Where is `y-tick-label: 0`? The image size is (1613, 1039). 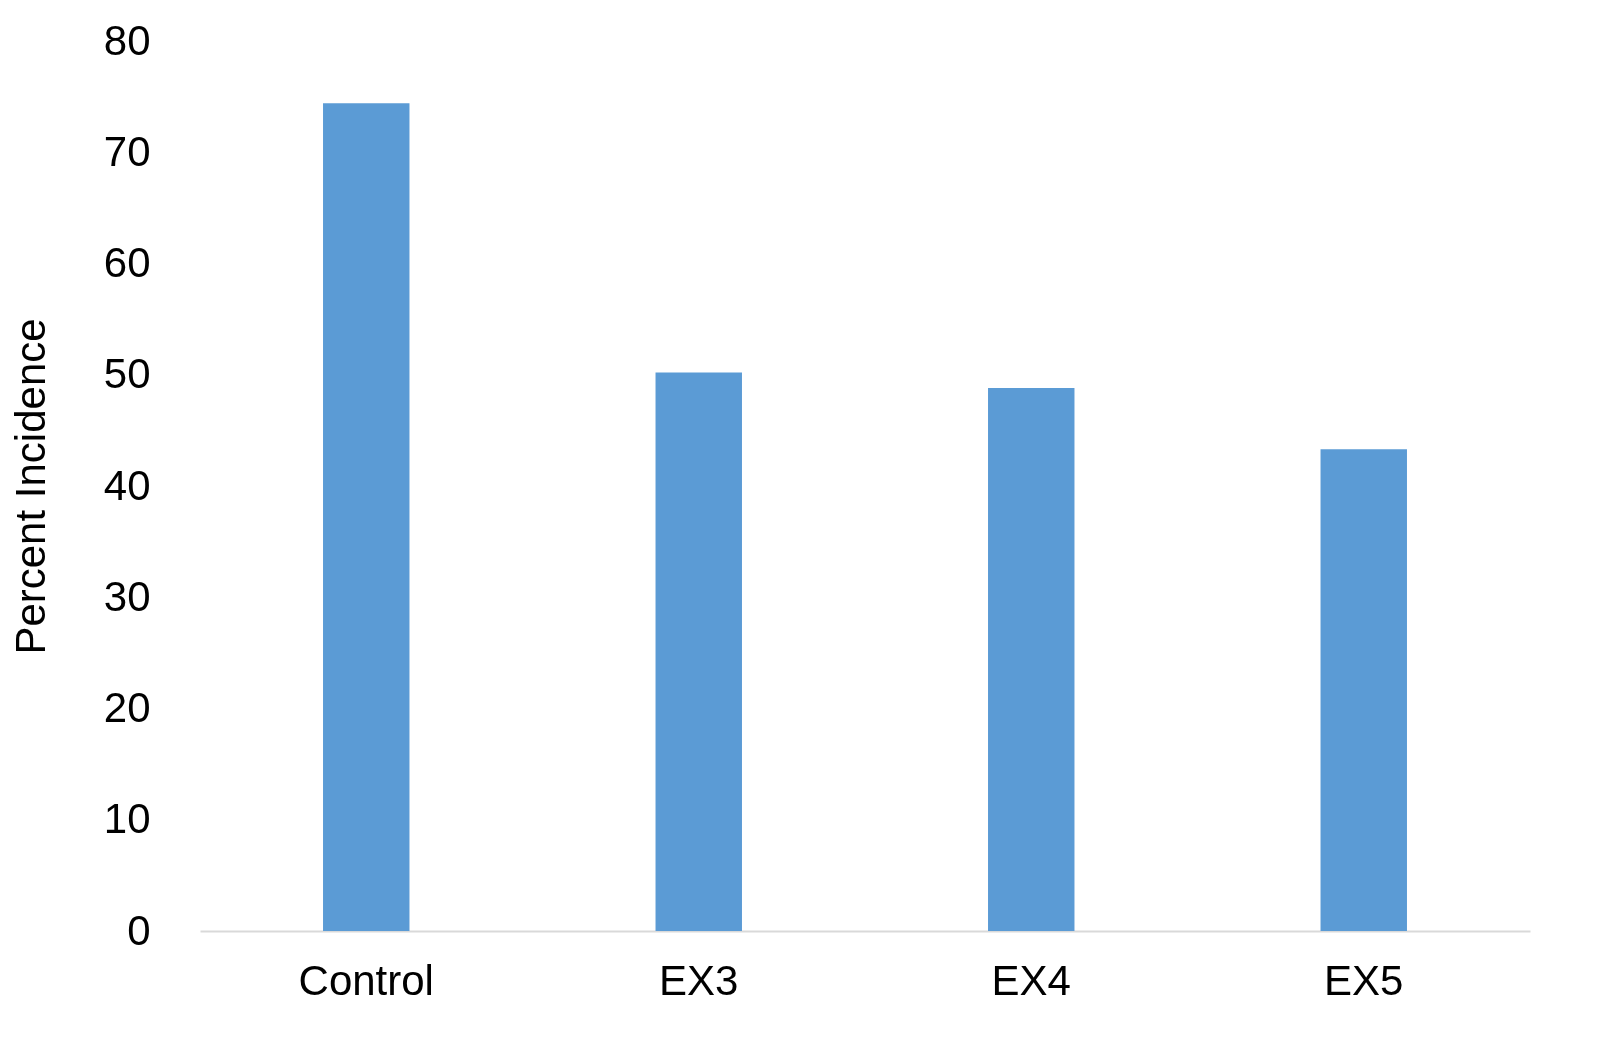
y-tick-label: 0 is located at coordinates (139, 930).